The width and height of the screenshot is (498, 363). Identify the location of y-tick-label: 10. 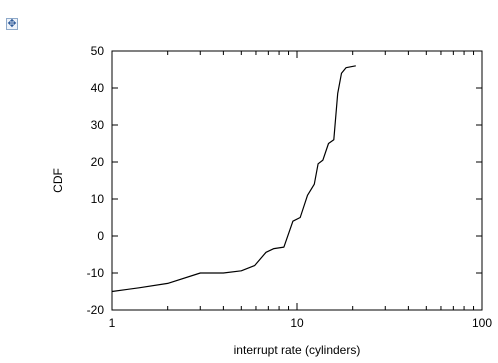
(98, 199).